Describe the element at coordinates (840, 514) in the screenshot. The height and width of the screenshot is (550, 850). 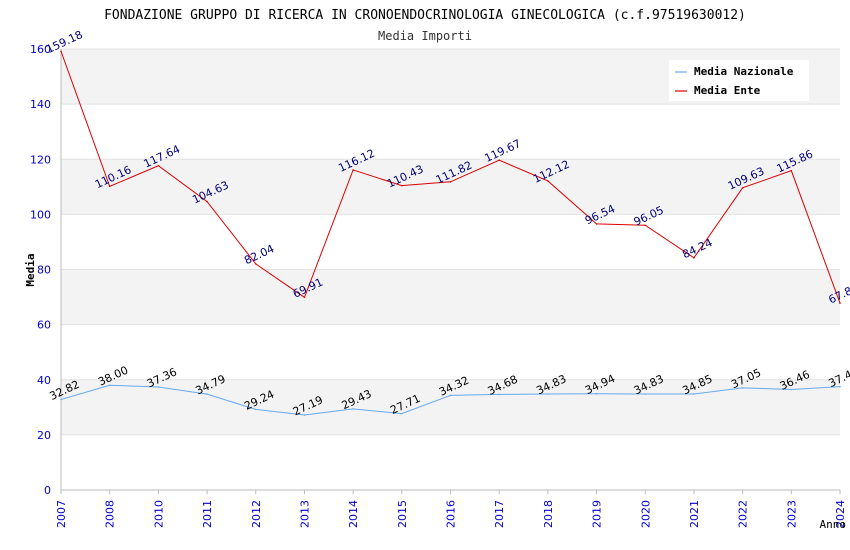
I see `x-tick-label: 2024` at that location.